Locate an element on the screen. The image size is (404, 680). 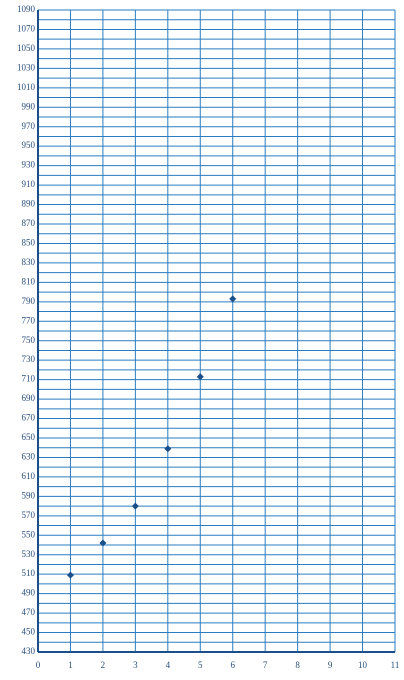
x-tick-label: 8 is located at coordinates (297, 665).